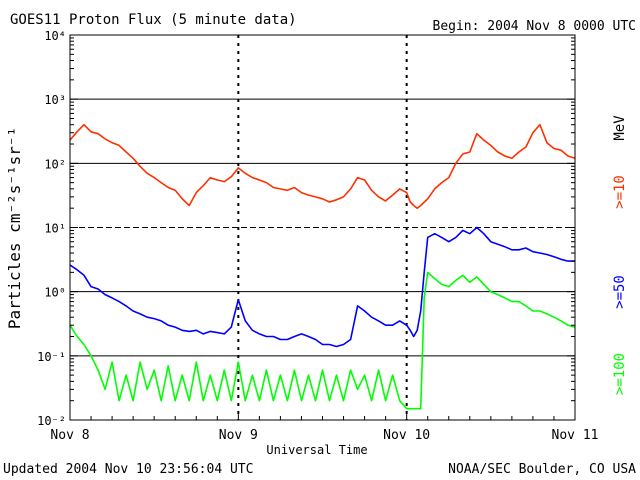 The width and height of the screenshot is (640, 480). I want to click on legend-entry: >=100, so click(620, 374).